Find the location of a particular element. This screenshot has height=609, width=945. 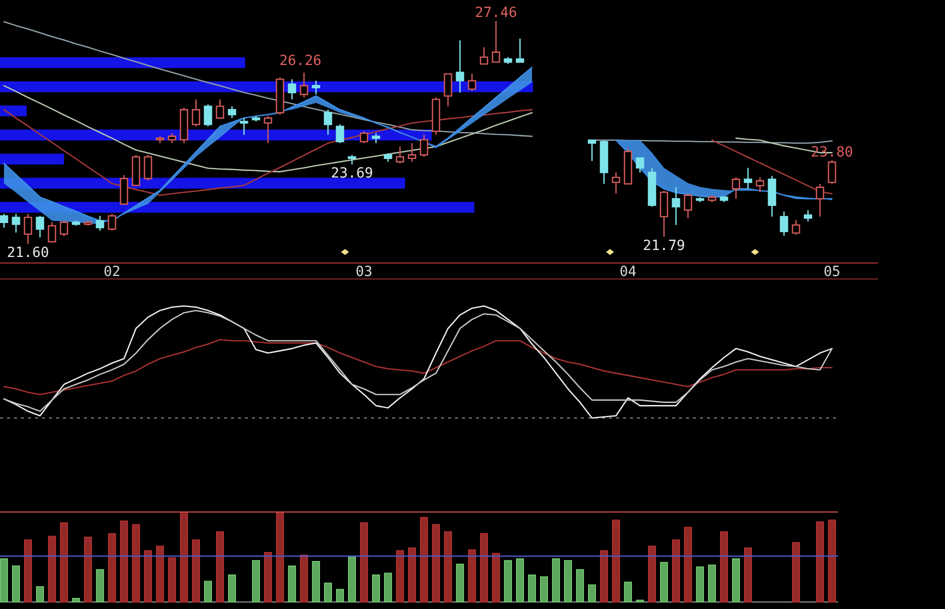

x-tick-label: 04 is located at coordinates (628, 272).